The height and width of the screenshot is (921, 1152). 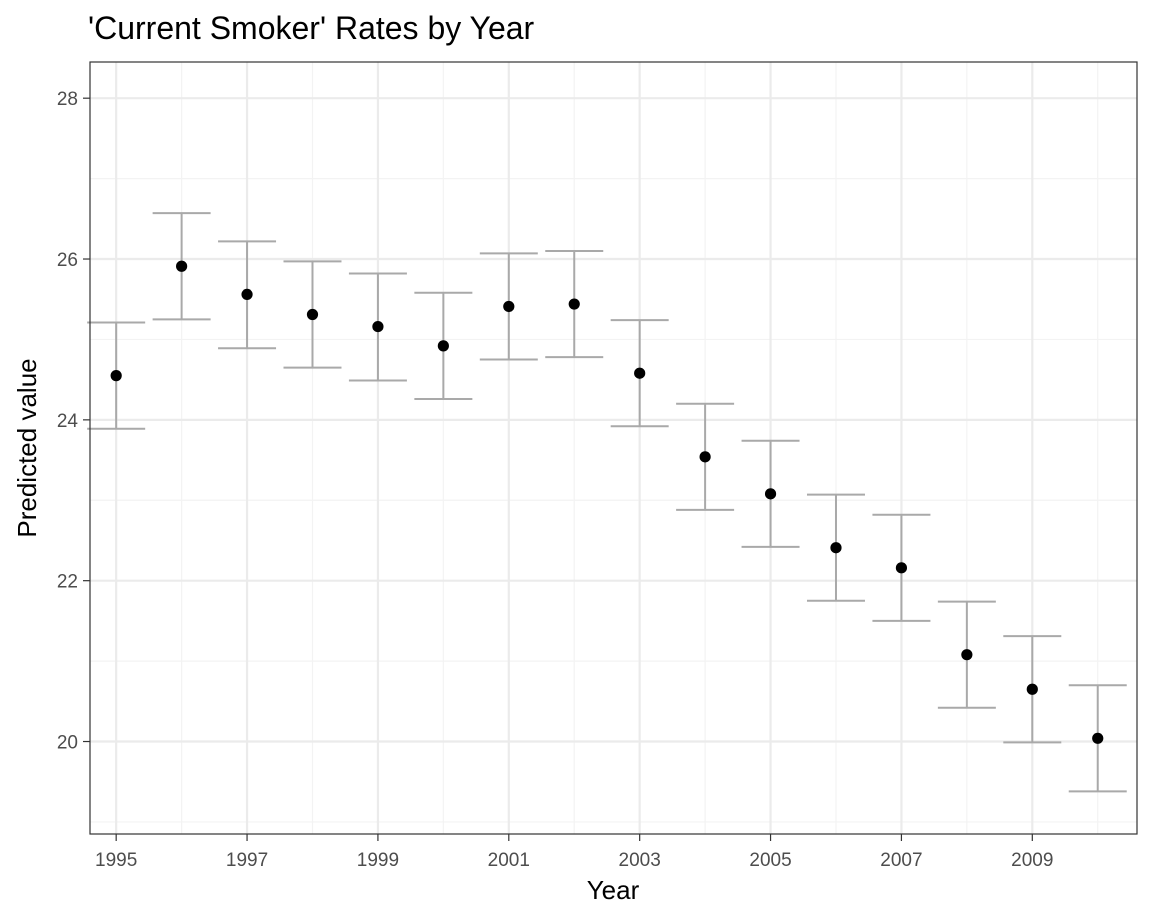 I want to click on chart-title: 'Current Smoker' Rates by Year, so click(x=311, y=28).